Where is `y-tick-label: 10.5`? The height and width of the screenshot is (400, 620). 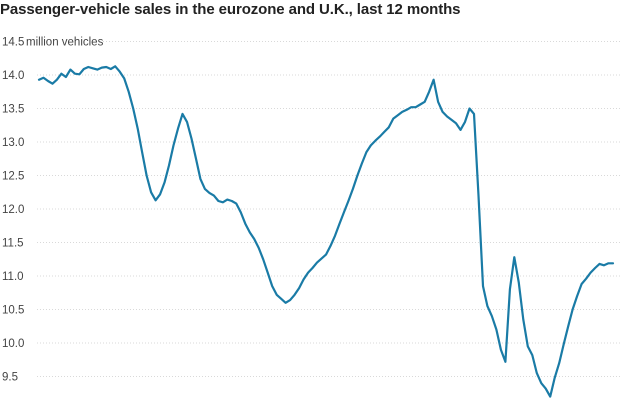
y-tick-label: 10.5 is located at coordinates (13, 311).